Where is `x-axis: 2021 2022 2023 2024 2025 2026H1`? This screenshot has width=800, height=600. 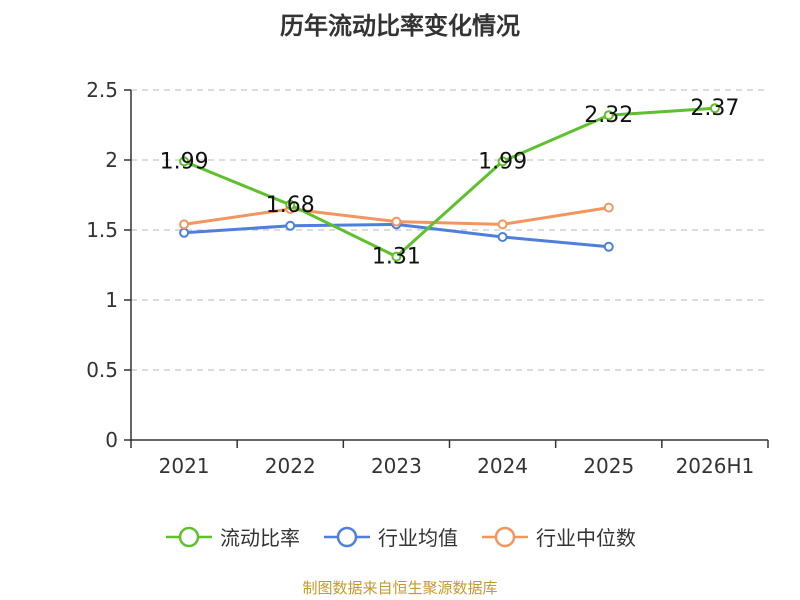 x-axis: 2021 2022 2023 2024 2025 2026H1 is located at coordinates (449, 458).